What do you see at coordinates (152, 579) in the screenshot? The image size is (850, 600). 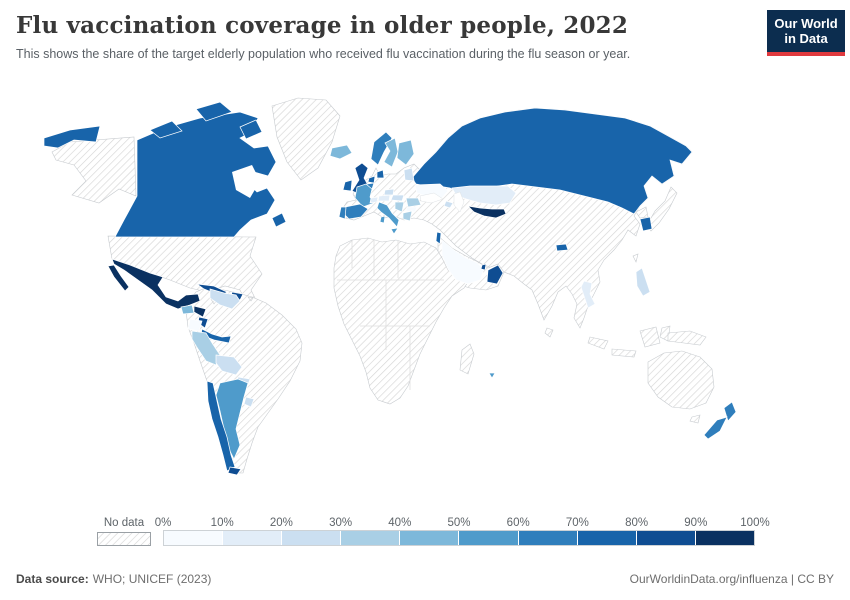 I see `data-source-value: WHO; UNICEF (2023)` at bounding box center [152, 579].